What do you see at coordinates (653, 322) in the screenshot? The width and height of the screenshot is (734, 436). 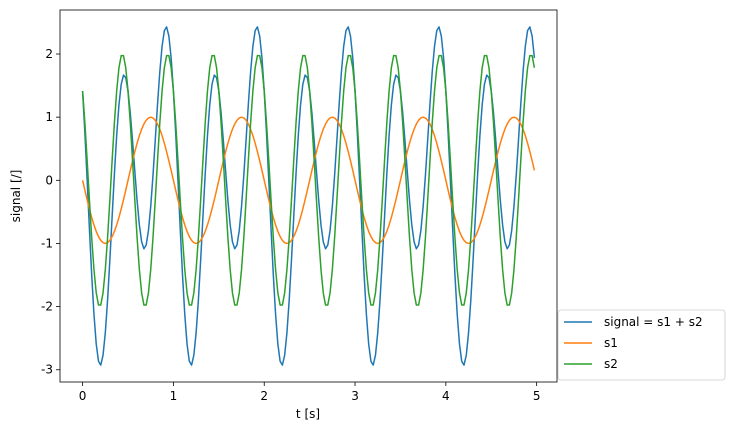 I see `legend-label: signal = s1 + s2` at bounding box center [653, 322].